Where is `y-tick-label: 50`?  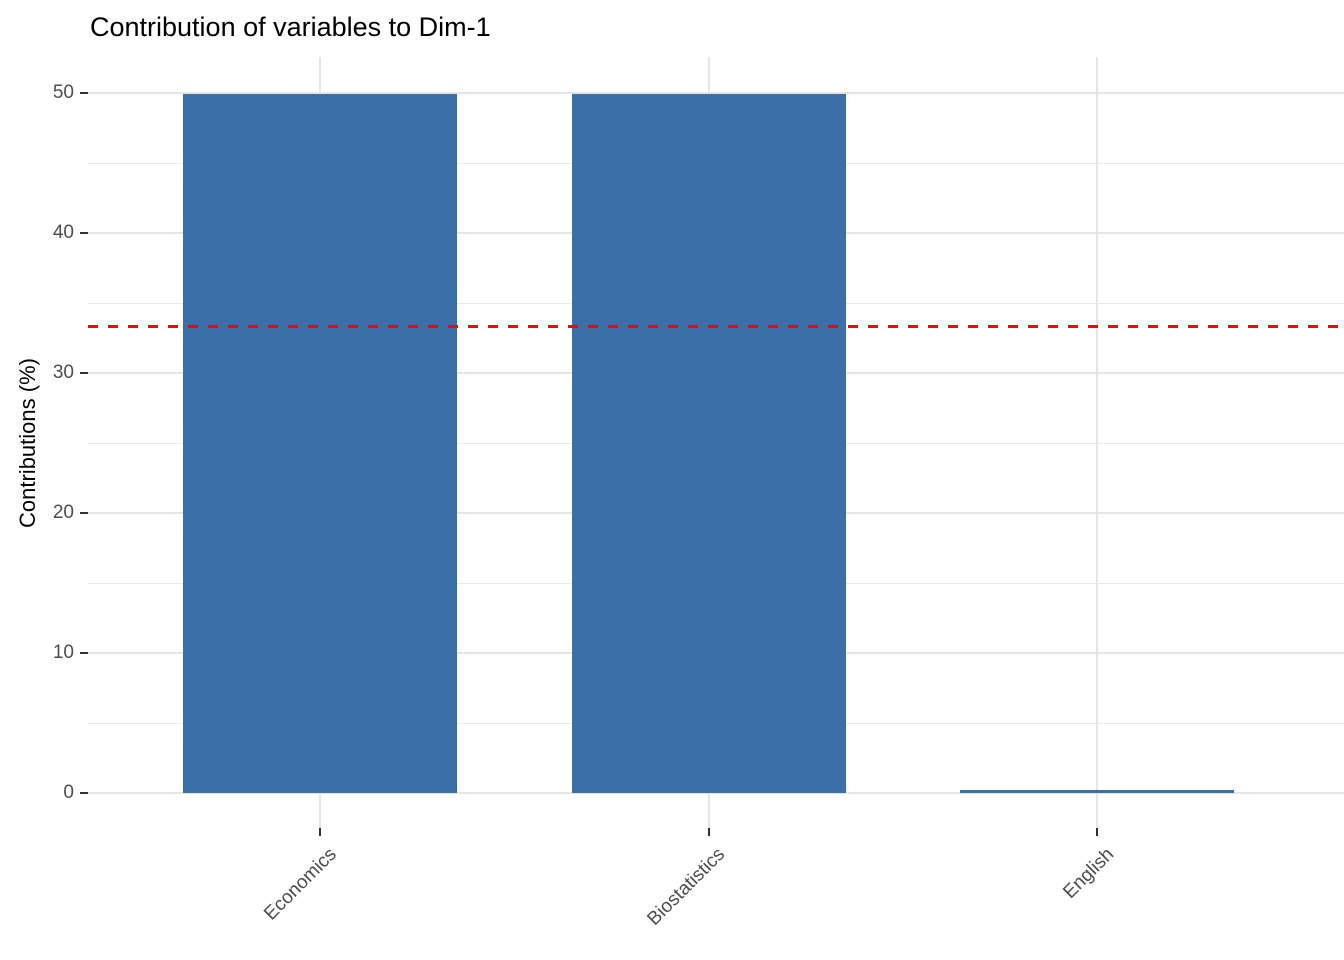 y-tick-label: 50 is located at coordinates (63, 92).